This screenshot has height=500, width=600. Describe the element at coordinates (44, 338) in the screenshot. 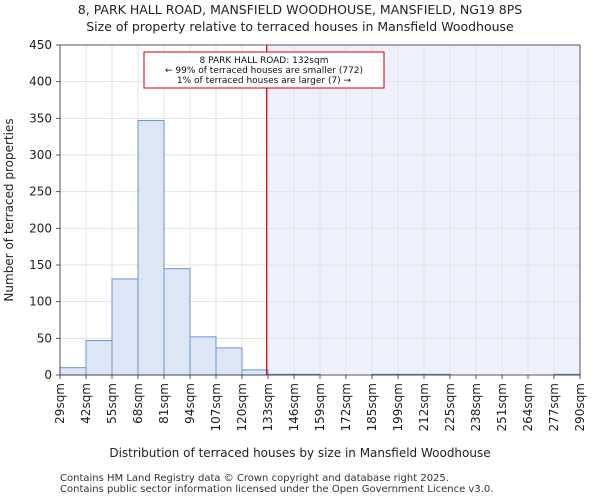

I see `y-tick-label: 50` at that location.